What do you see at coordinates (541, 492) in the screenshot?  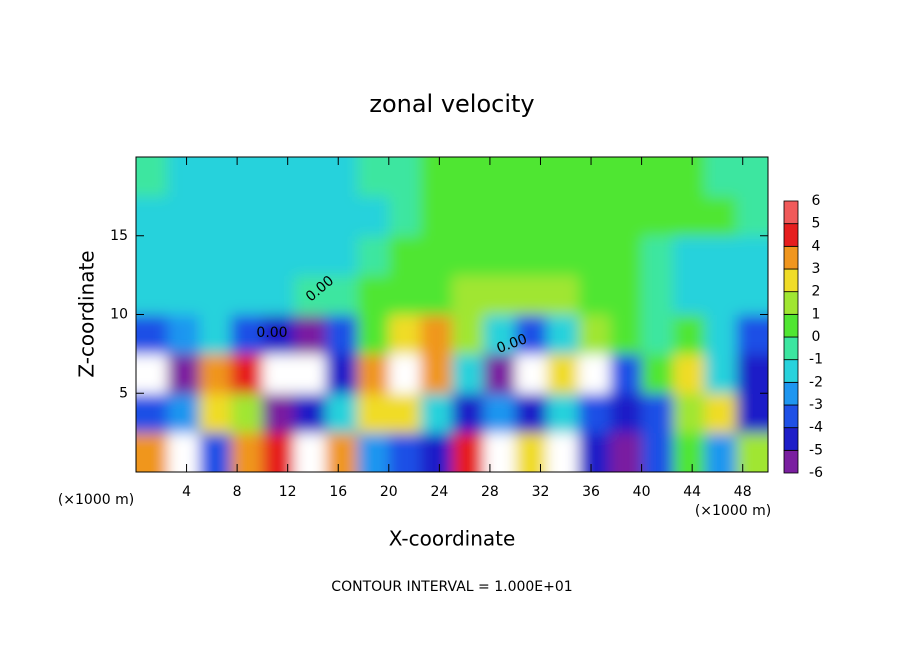 I see `x-tick-label: 32` at bounding box center [541, 492].